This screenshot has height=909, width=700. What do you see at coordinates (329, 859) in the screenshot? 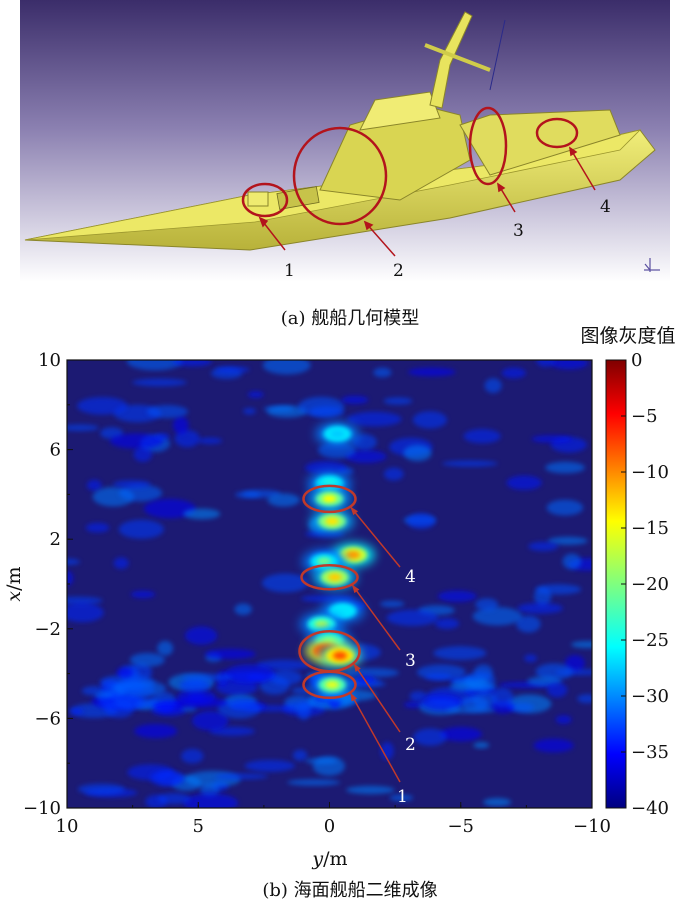
I see `x-axis-label: y/m` at bounding box center [329, 859].